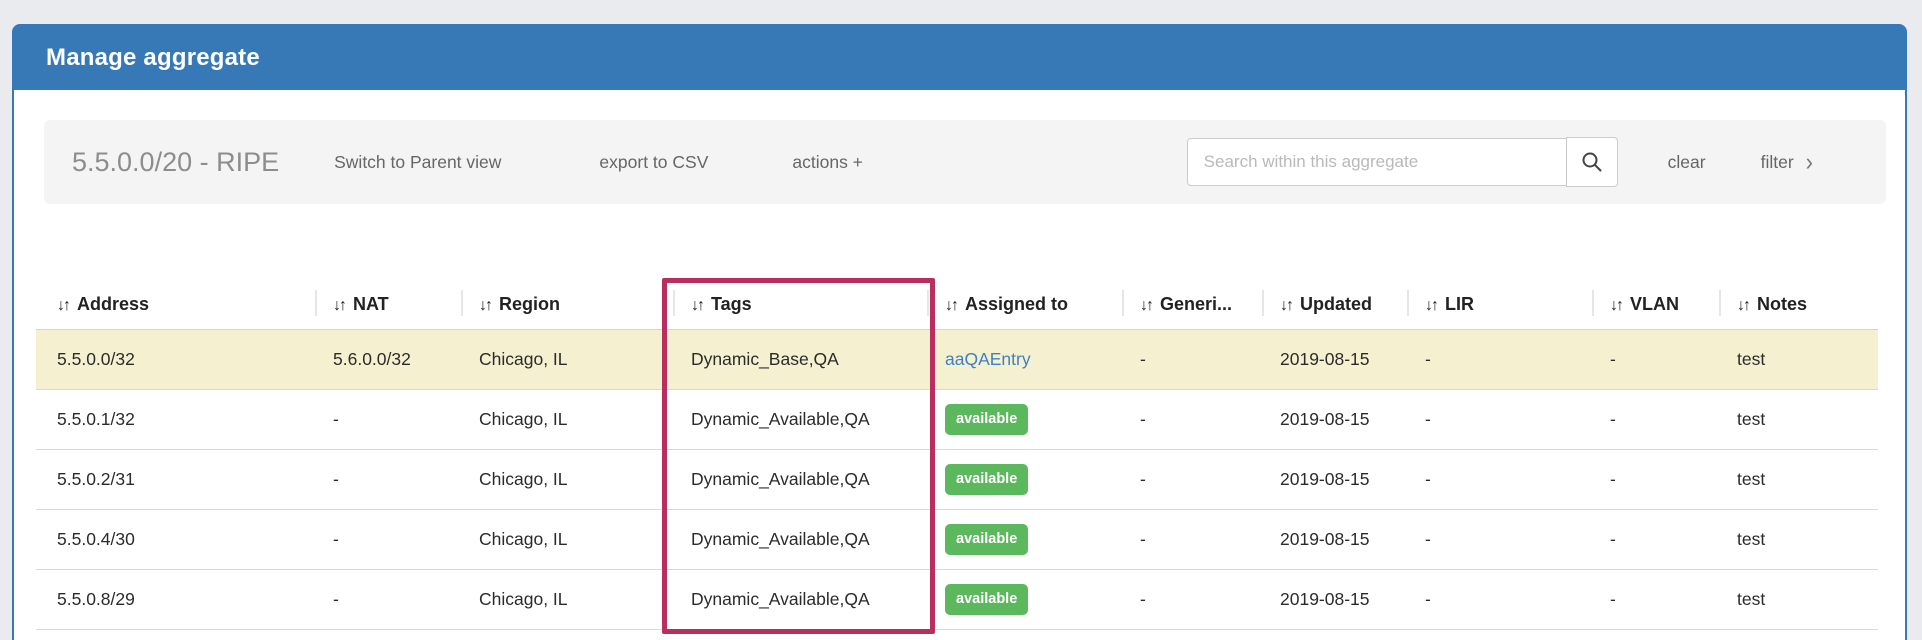 This screenshot has height=640, width=1922. What do you see at coordinates (1782, 304) in the screenshot?
I see `column-header-label: Notes` at bounding box center [1782, 304].